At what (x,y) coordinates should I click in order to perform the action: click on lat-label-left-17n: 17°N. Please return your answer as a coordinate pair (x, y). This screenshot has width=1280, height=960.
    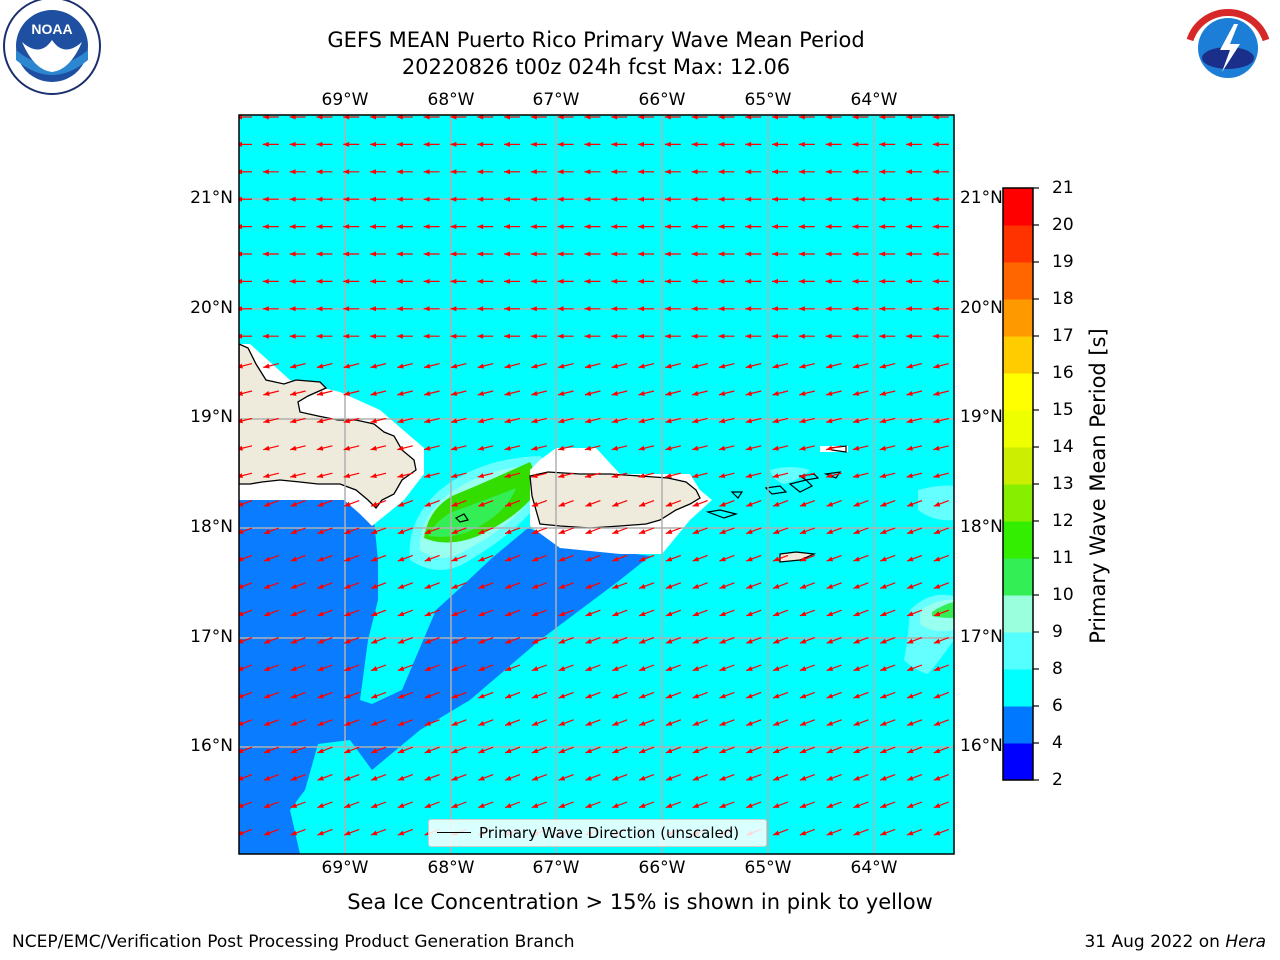
    Looking at the image, I should click on (211, 637).